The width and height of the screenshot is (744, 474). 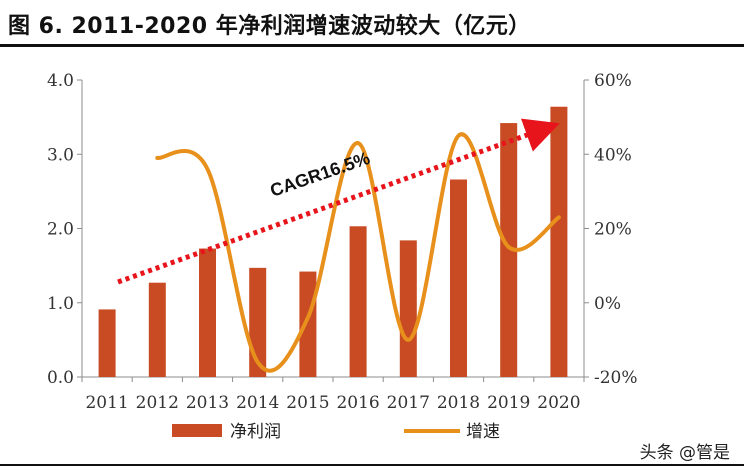 What do you see at coordinates (408, 308) in the screenshot?
I see `bar-2017` at bounding box center [408, 308].